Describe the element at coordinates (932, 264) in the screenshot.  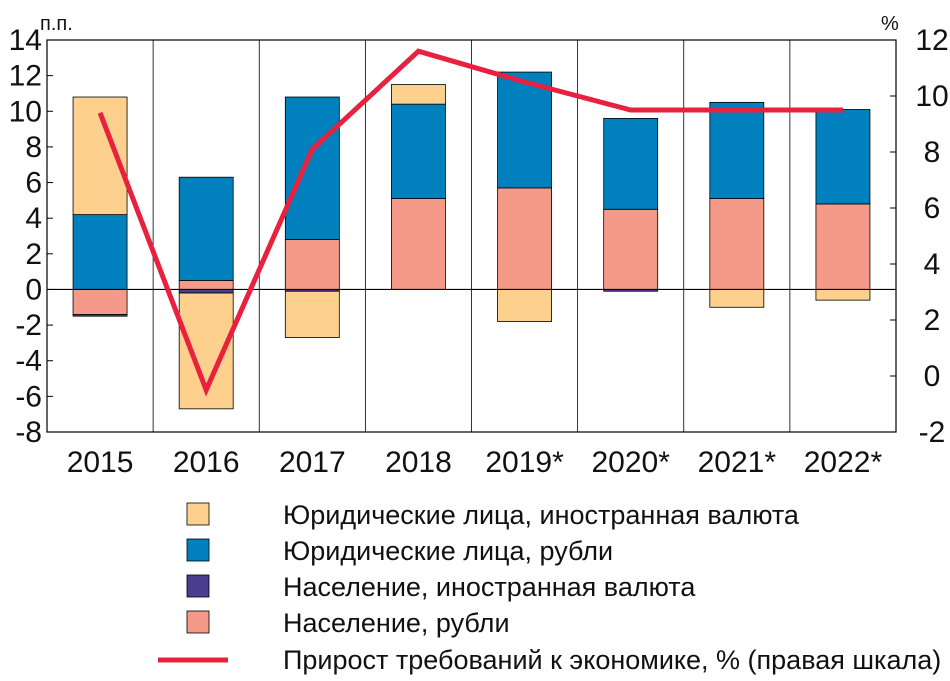
I see `right-tick-label: 4` at that location.